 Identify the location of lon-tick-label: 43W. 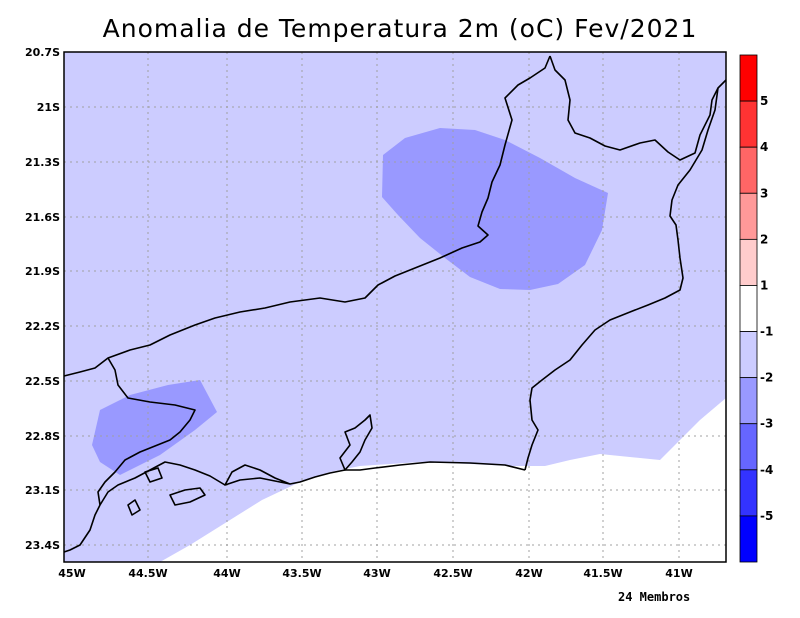
(376, 573).